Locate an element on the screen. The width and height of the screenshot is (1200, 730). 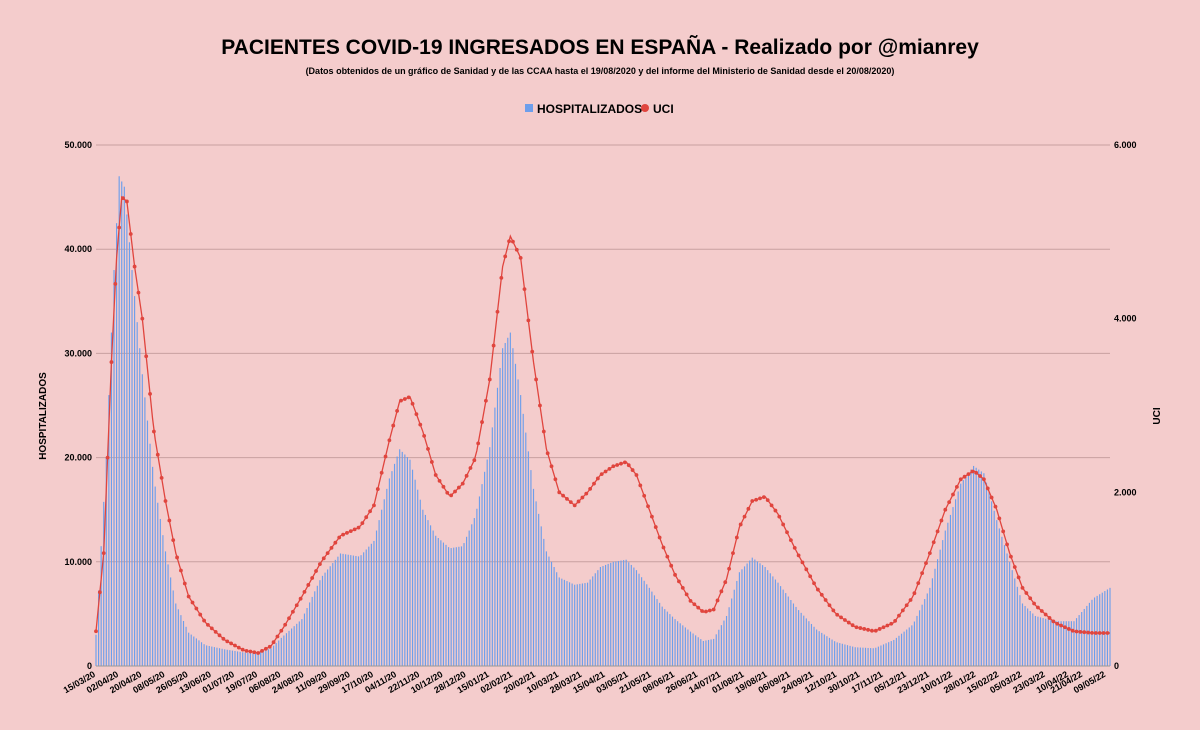
y-left-tick-label: 50.000 is located at coordinates (78, 145).